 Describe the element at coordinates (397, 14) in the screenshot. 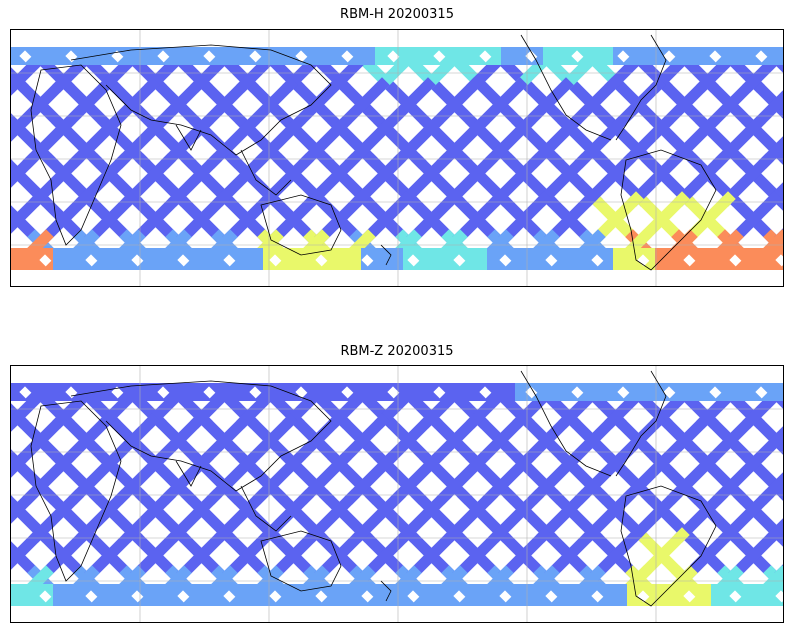

I see `panel-title: RBM-H 20200315` at that location.